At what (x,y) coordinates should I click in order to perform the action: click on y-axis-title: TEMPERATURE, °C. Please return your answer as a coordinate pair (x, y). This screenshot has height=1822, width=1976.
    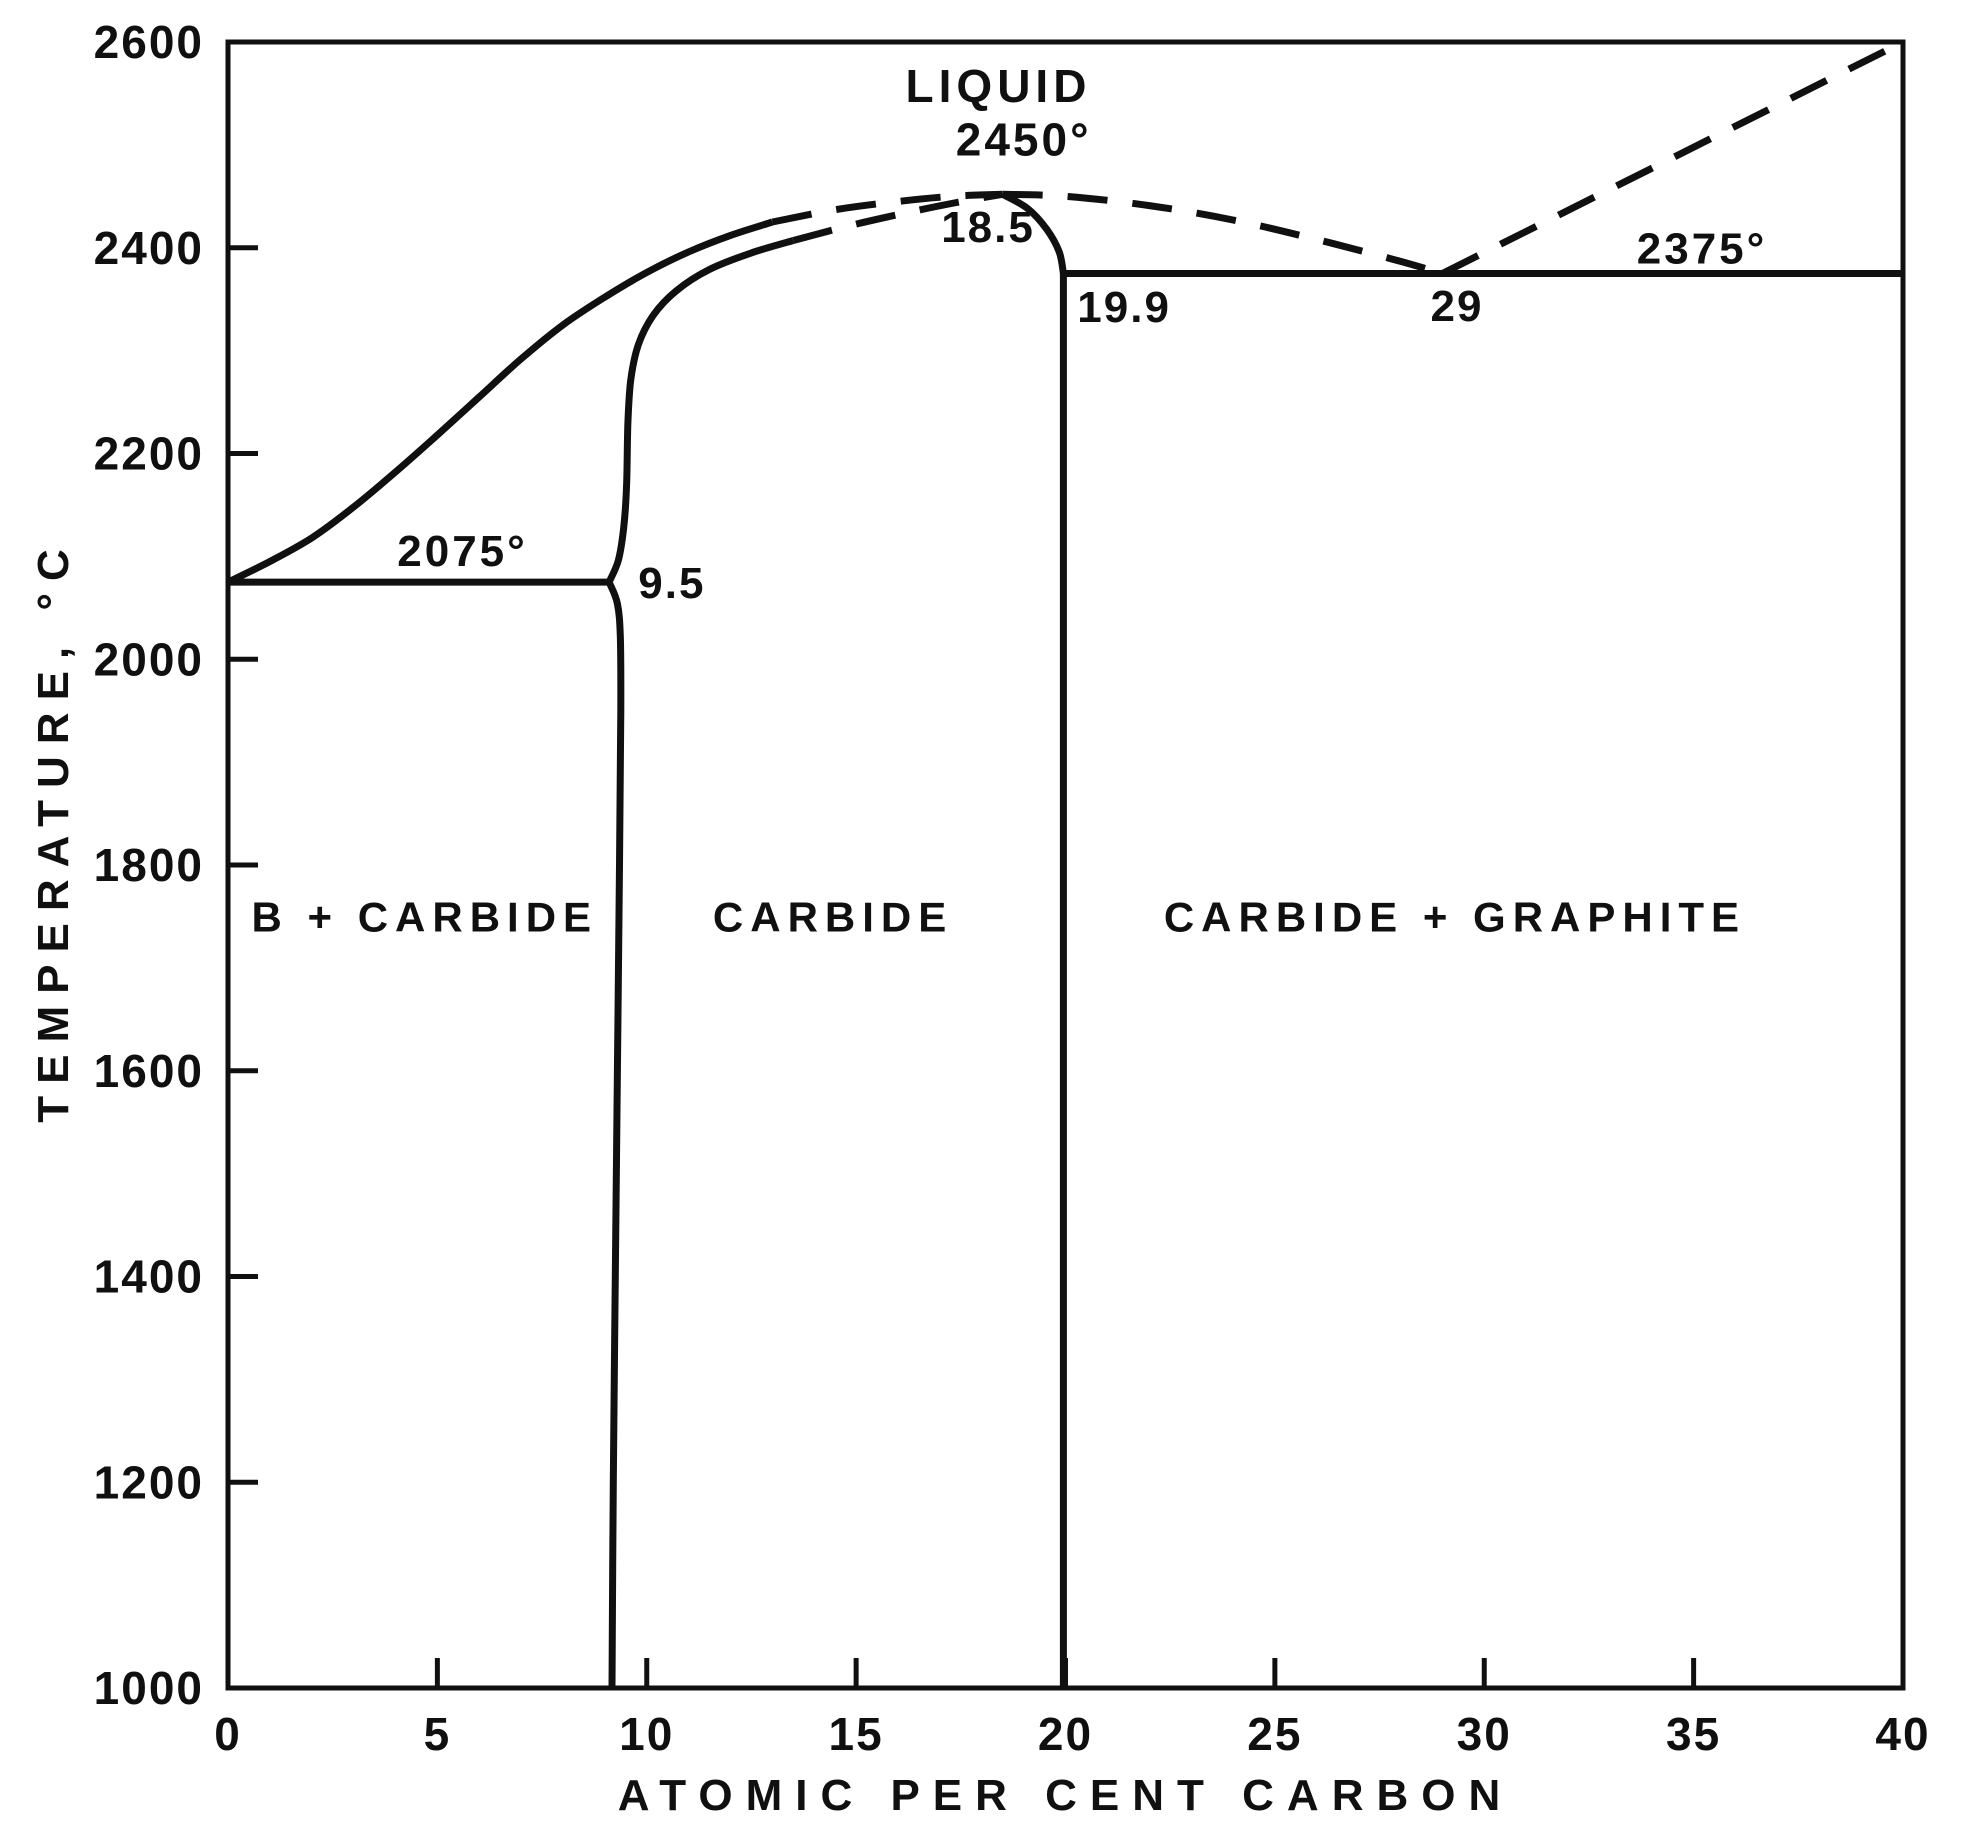
    Looking at the image, I should click on (53, 829).